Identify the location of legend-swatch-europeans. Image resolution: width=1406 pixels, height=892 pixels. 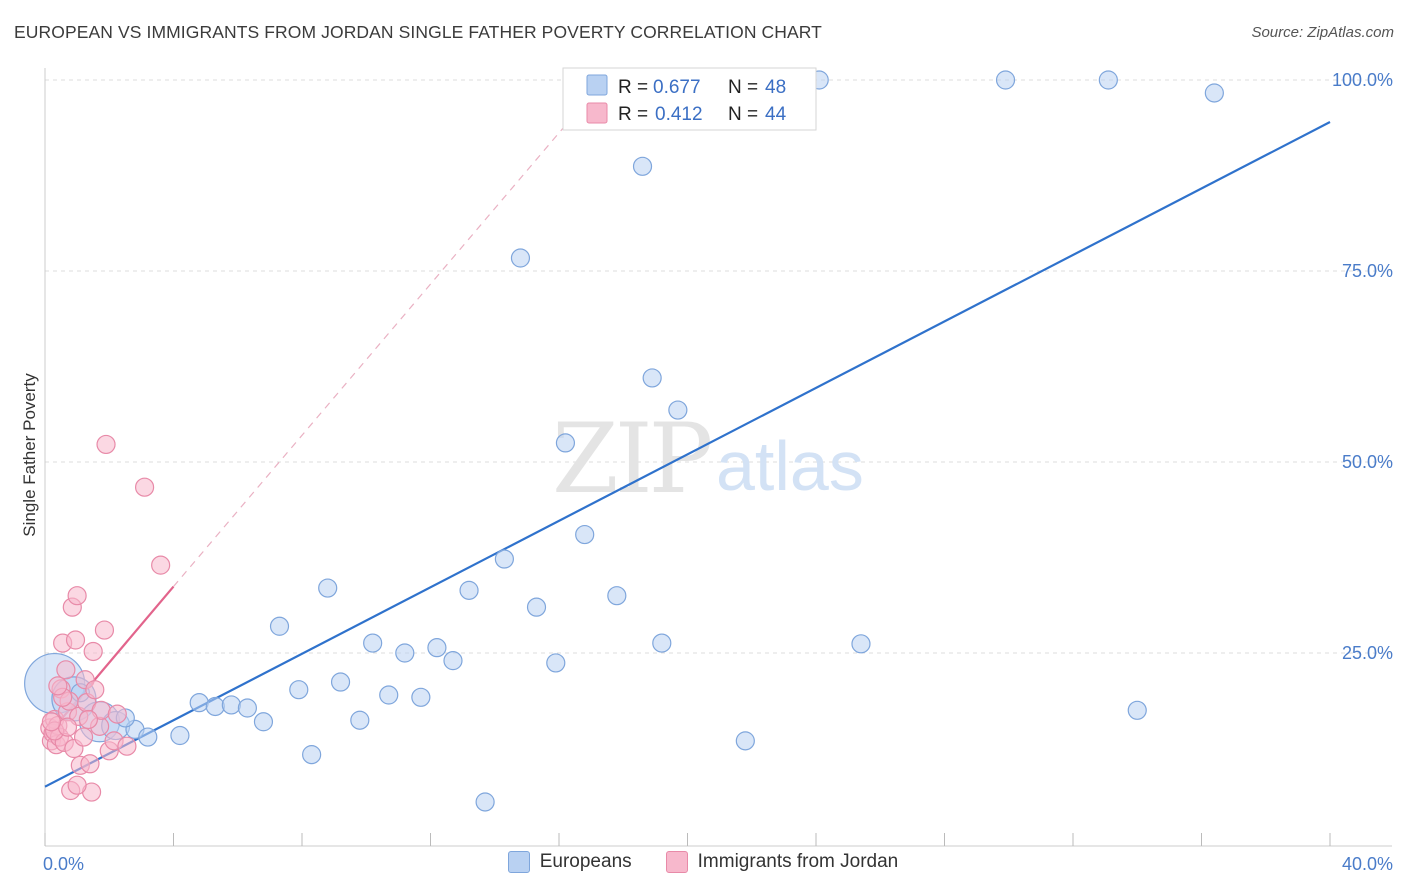
(597, 85).